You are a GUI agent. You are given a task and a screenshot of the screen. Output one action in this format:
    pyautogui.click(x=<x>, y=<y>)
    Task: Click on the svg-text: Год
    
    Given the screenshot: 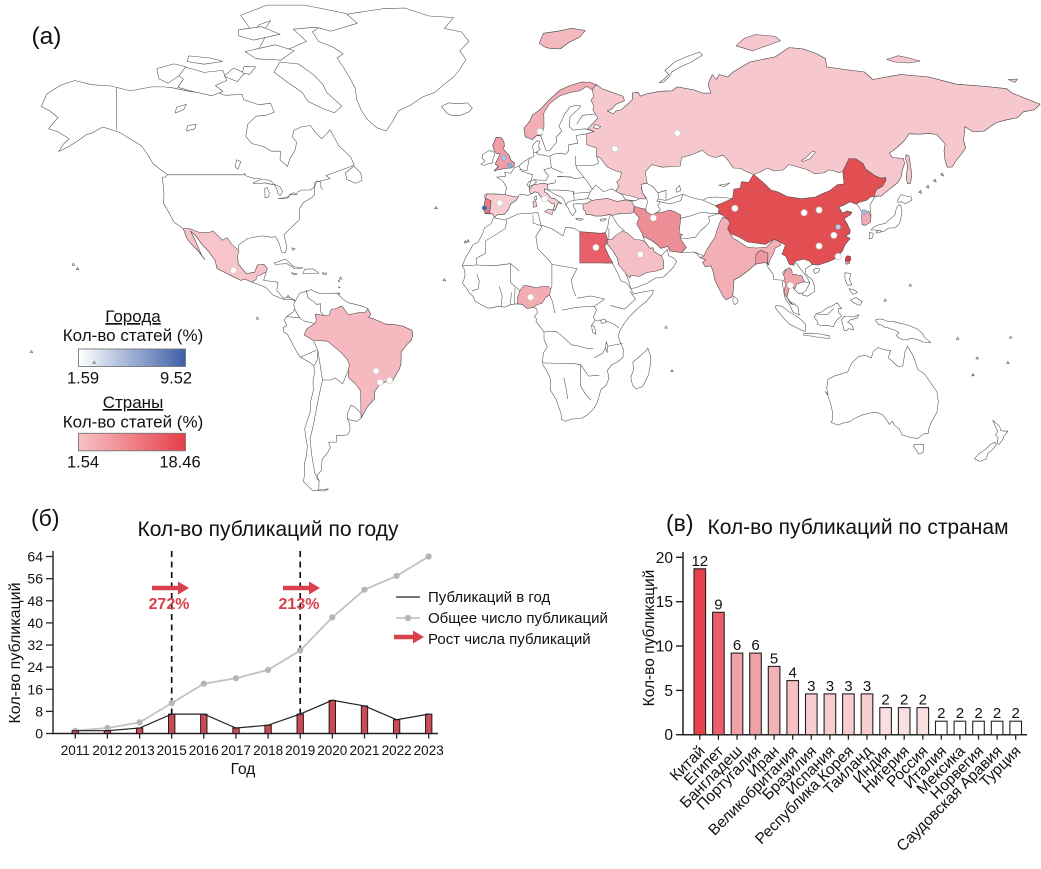 What is the action you would take?
    pyautogui.click(x=243, y=769)
    